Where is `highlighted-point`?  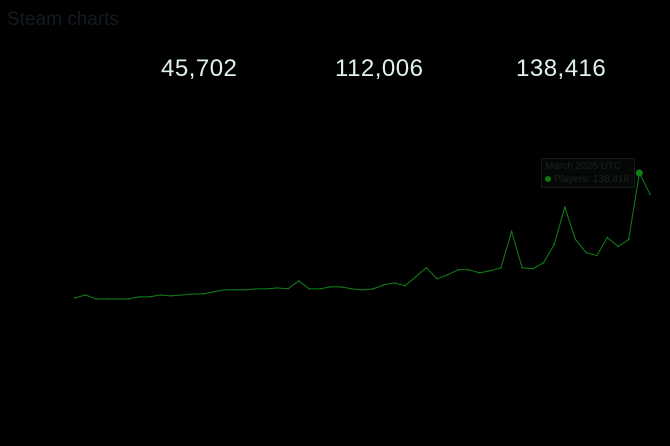
highlighted-point is located at coordinates (639, 173).